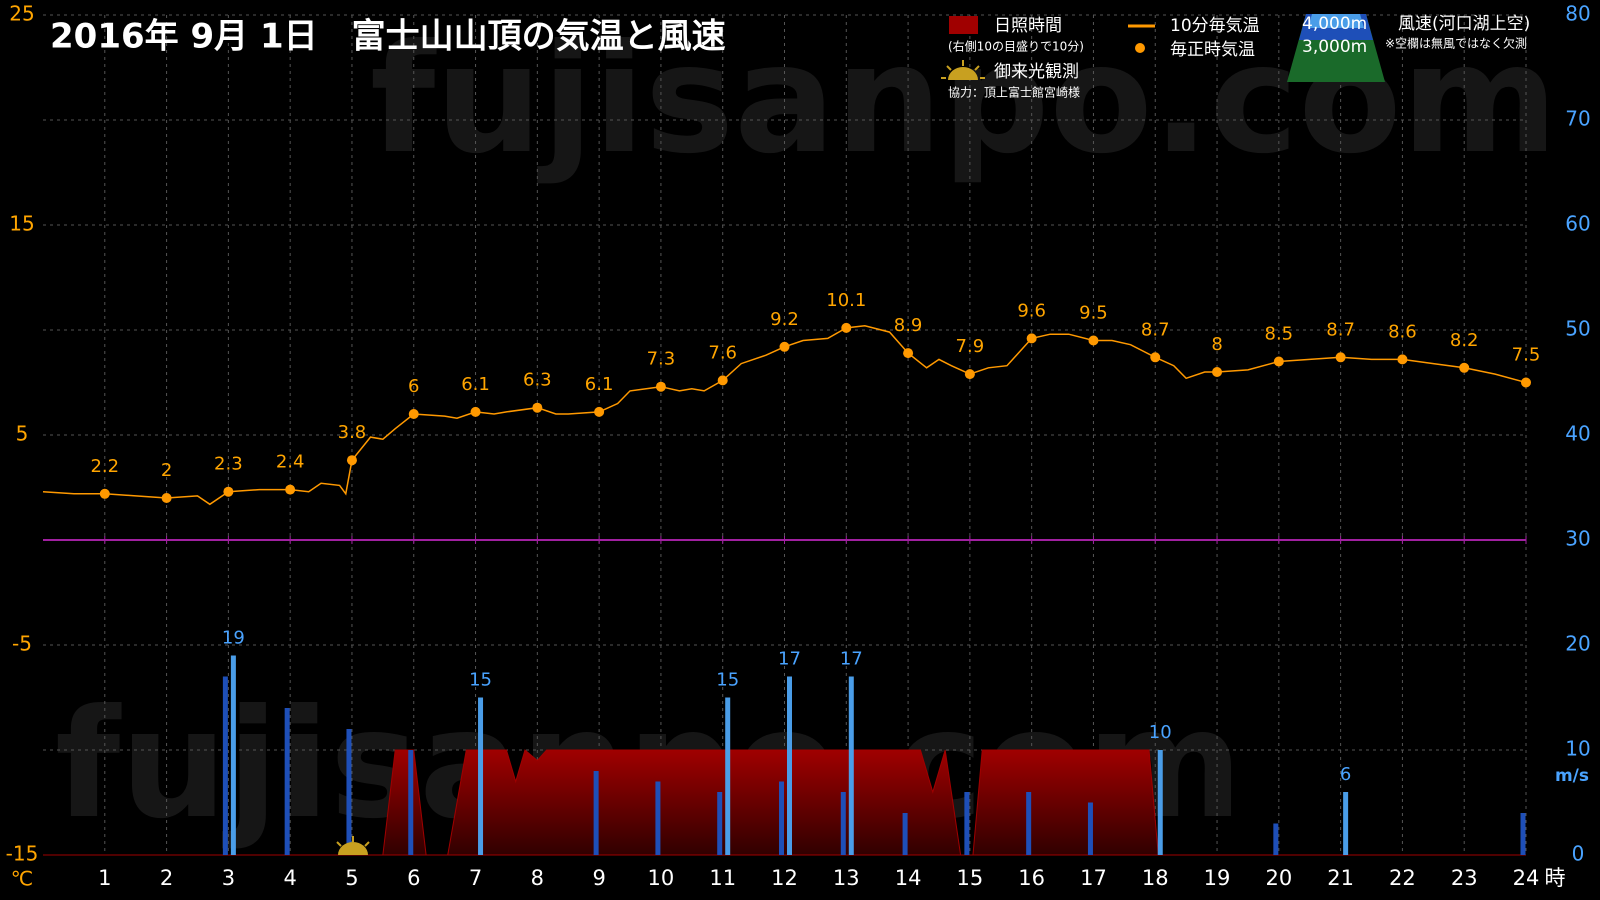  What do you see at coordinates (289, 878) in the screenshot?
I see `x-tick-label: 4` at bounding box center [289, 878].